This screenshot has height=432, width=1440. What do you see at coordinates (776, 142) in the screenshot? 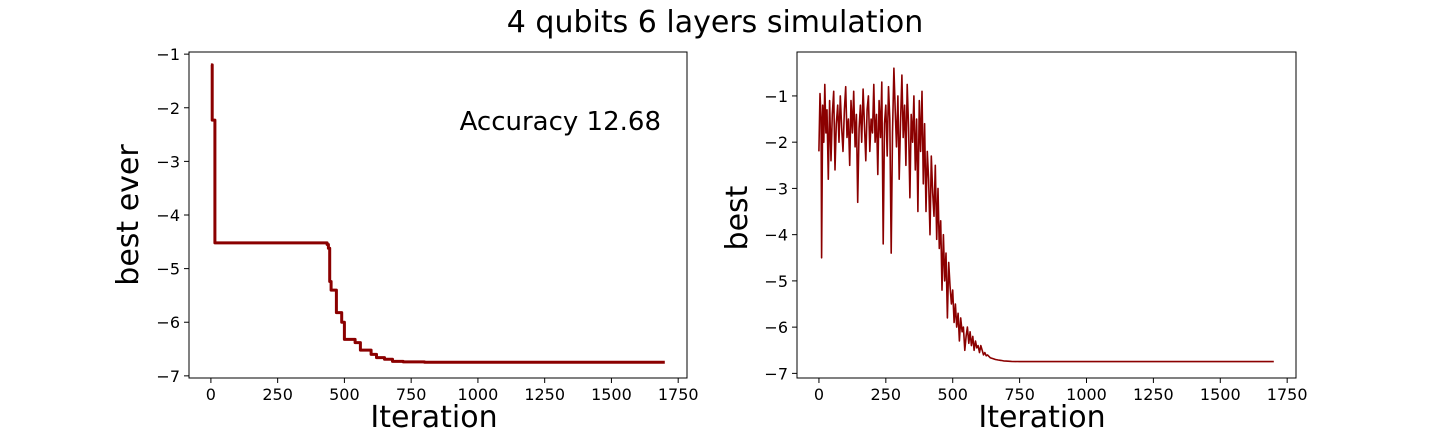
I see `chart-best-ytick-label: −2` at bounding box center [776, 142].